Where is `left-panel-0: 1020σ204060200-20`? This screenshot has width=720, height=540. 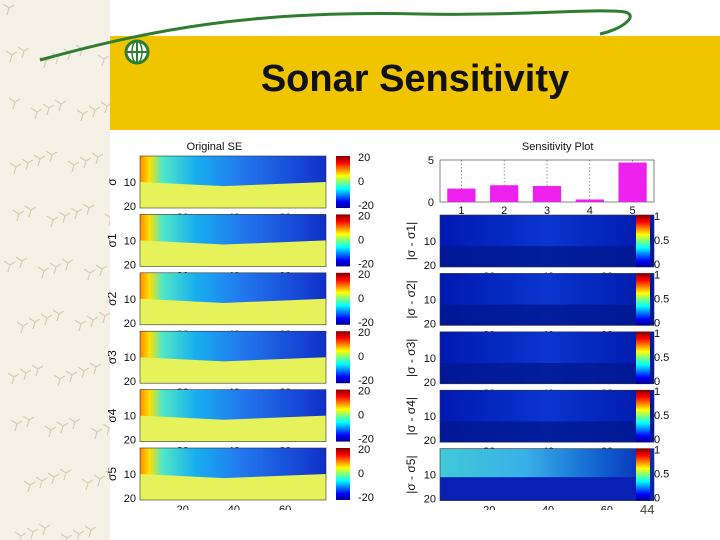
left-panel-0: 1020σ204060200-20 is located at coordinates (241, 188).